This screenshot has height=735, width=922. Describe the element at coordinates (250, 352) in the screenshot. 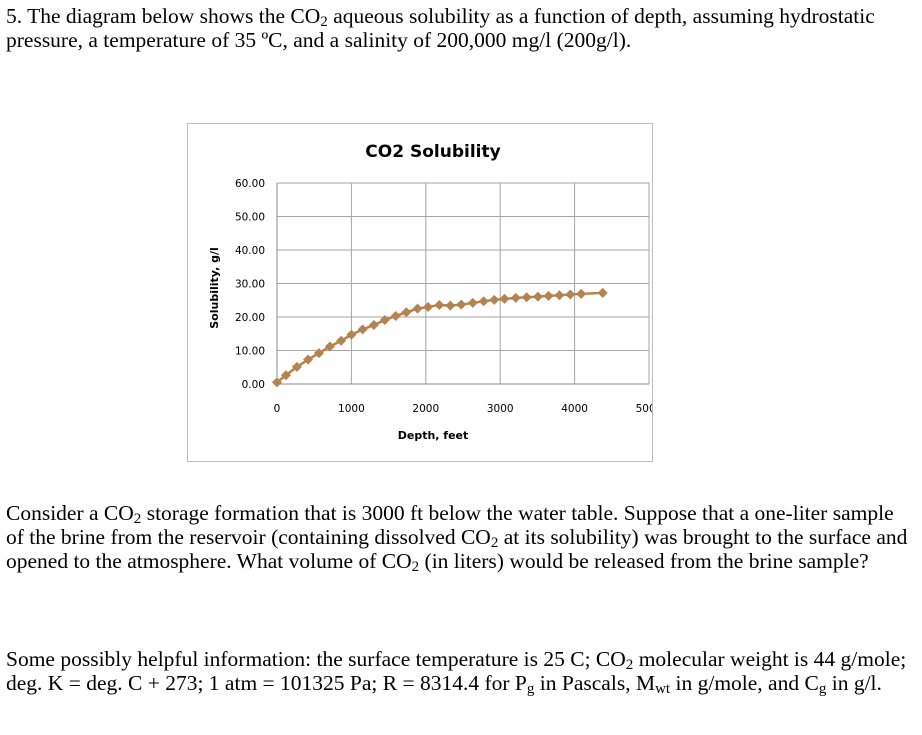

I see `y-tick-label: 10.00` at that location.